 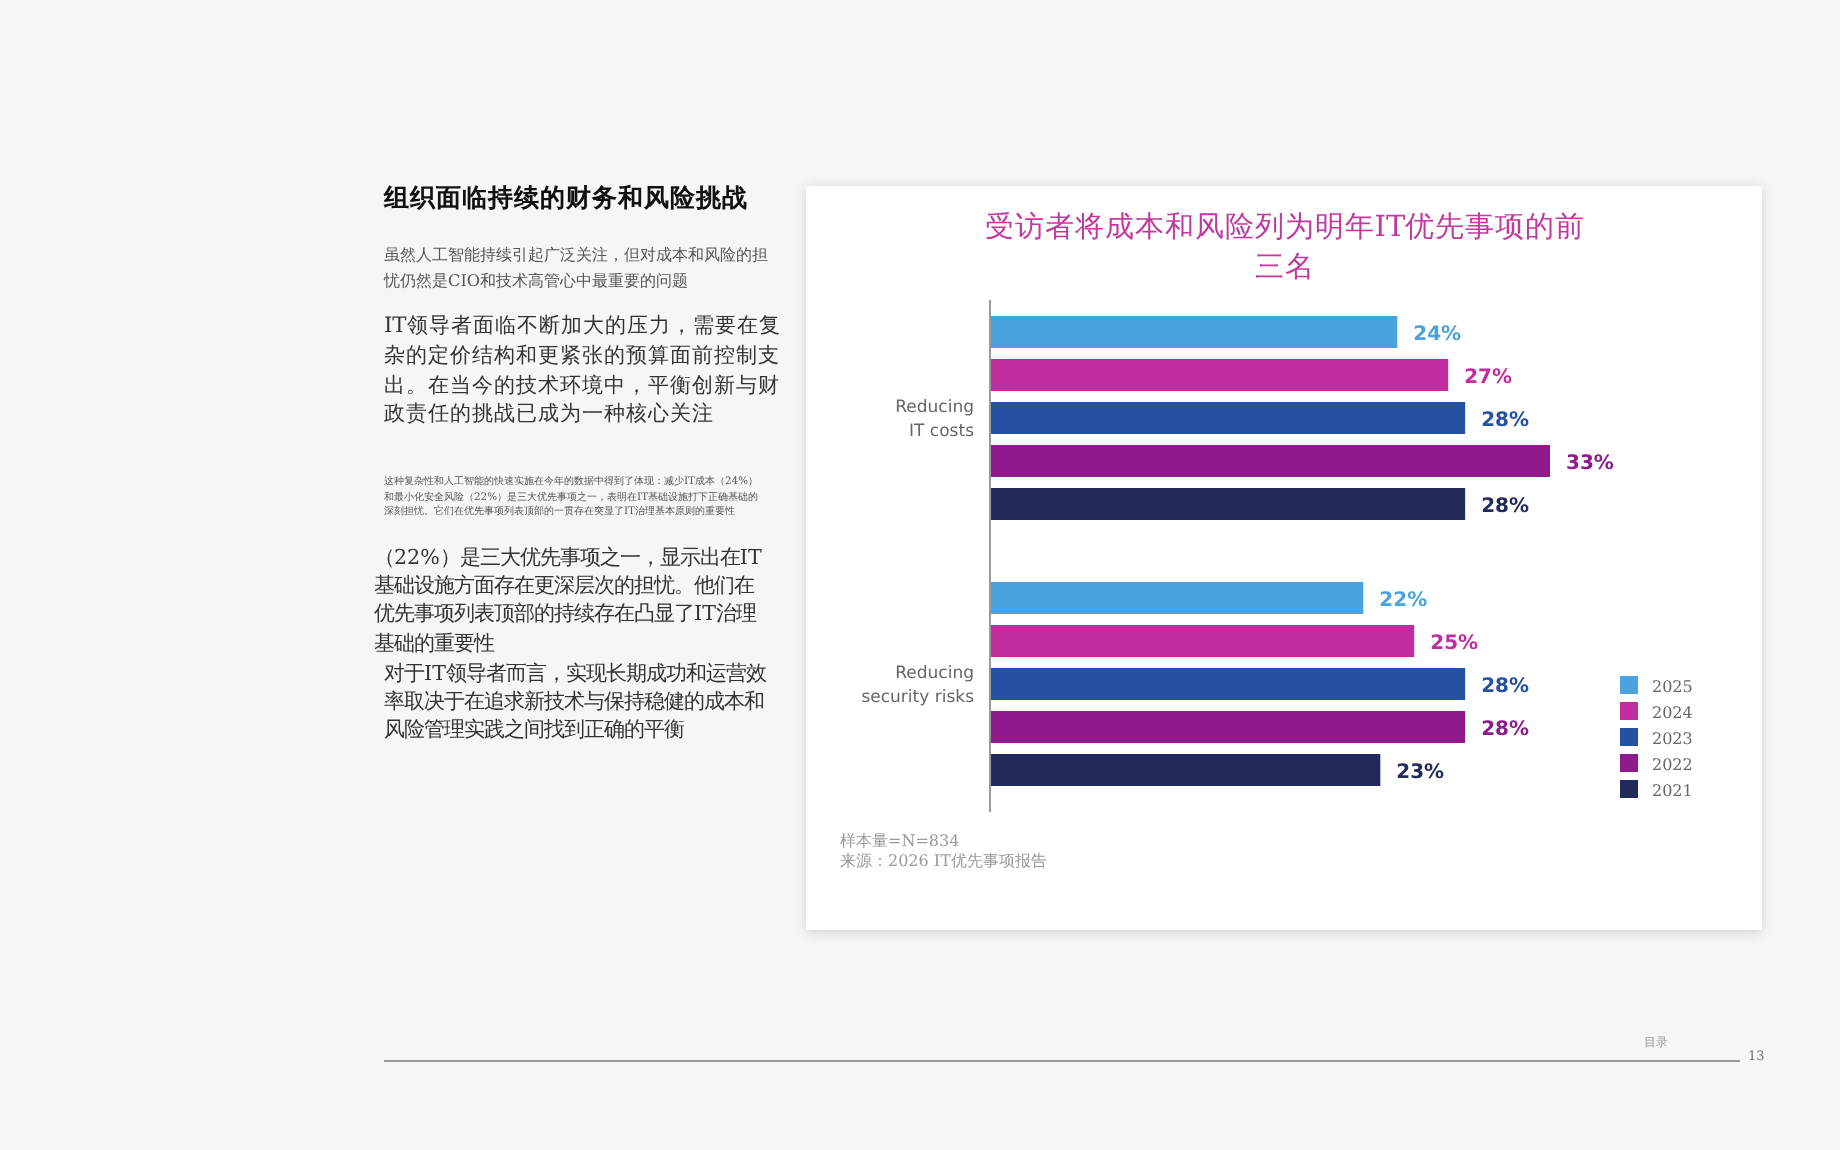 I want to click on y-tick-label: Reducing IT costs, so click(x=935, y=419).